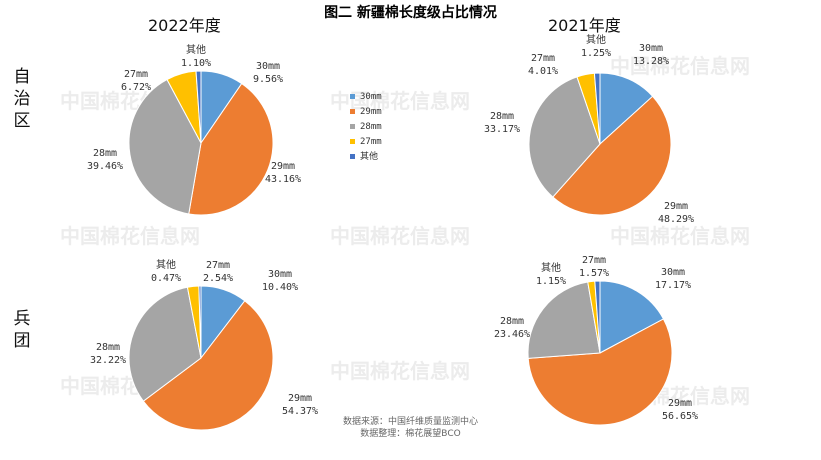  What do you see at coordinates (551, 275) in the screenshot?
I see `data-label-other: 其他 1.15%` at bounding box center [551, 275].